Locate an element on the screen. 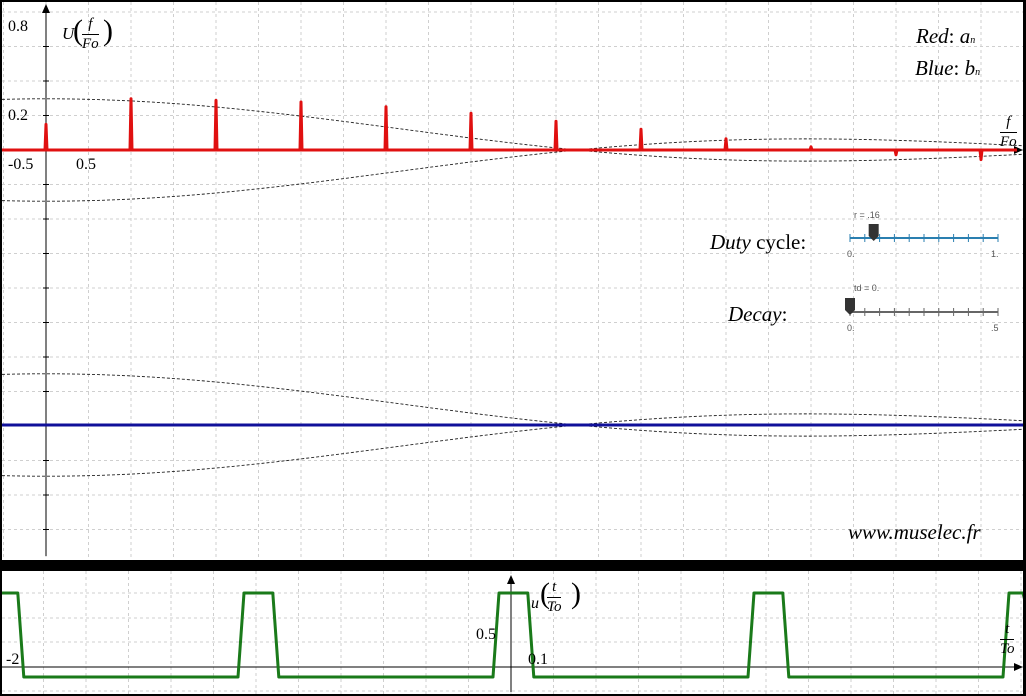  pulse-waveform is located at coordinates (512, 635).